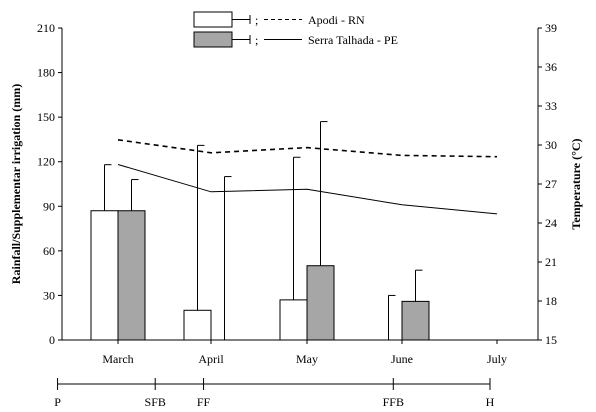  Describe the element at coordinates (16, 184) in the screenshot. I see `y-axis-label: Rainfall/Supplementar irrigation (mm)` at that location.